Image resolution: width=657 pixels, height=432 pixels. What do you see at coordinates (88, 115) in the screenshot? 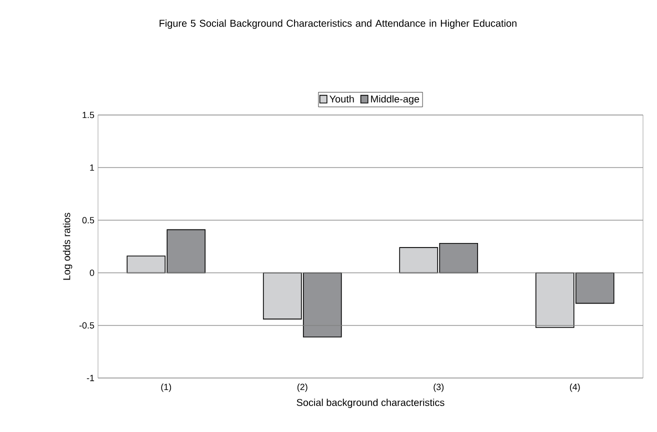
I see `y-tick-label: 1.5` at bounding box center [88, 115].